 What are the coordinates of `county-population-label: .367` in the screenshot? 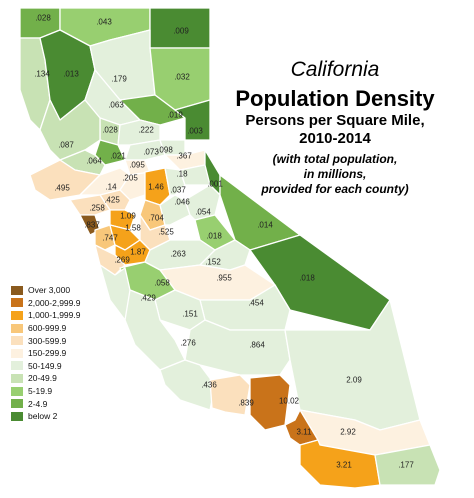 It's located at (184, 156).